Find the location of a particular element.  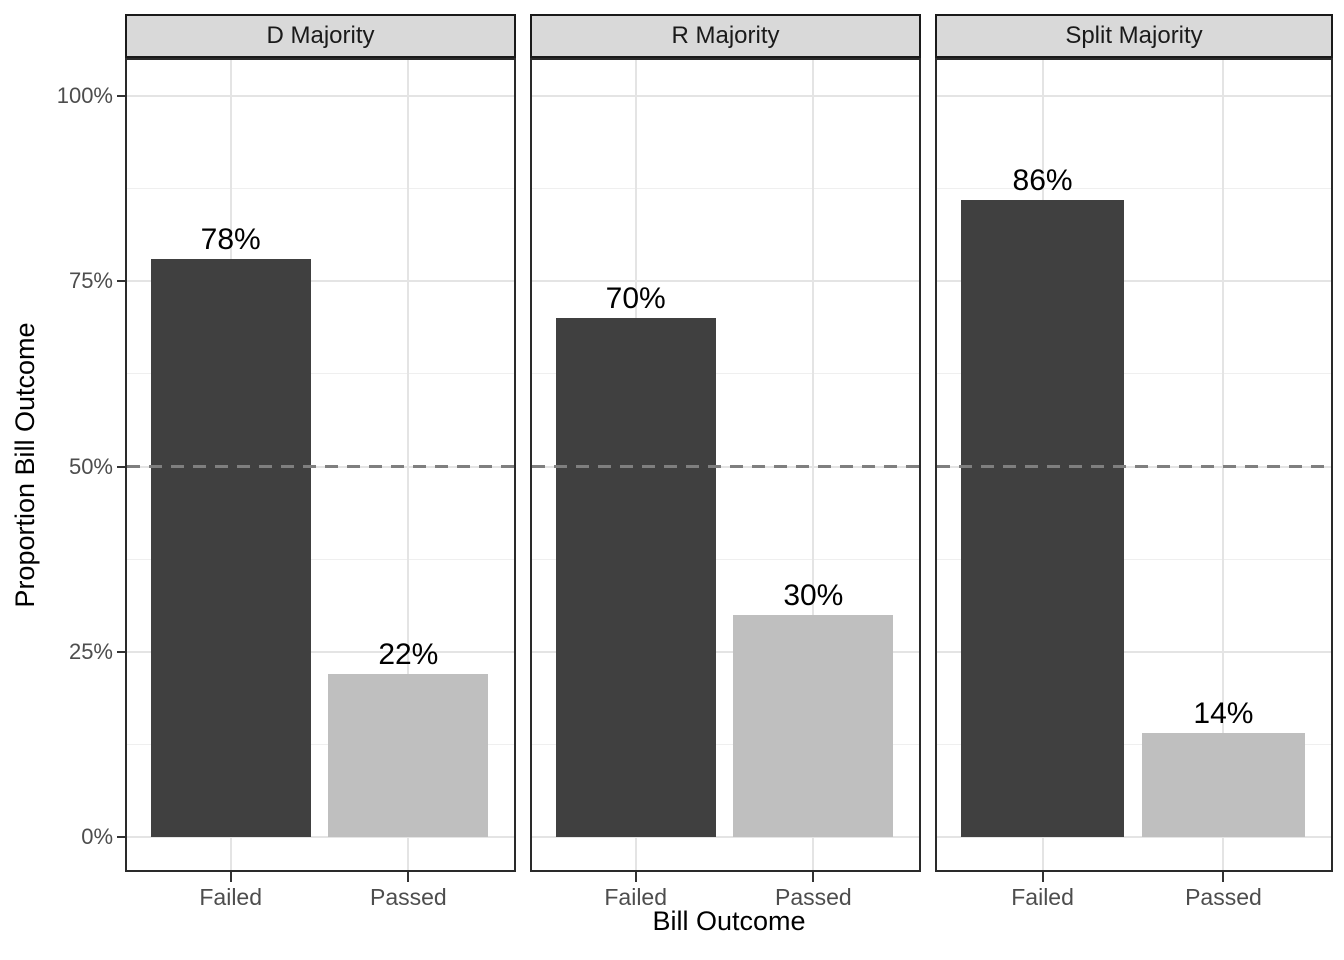

y-tick-label-75: 75% is located at coordinates (90, 281).